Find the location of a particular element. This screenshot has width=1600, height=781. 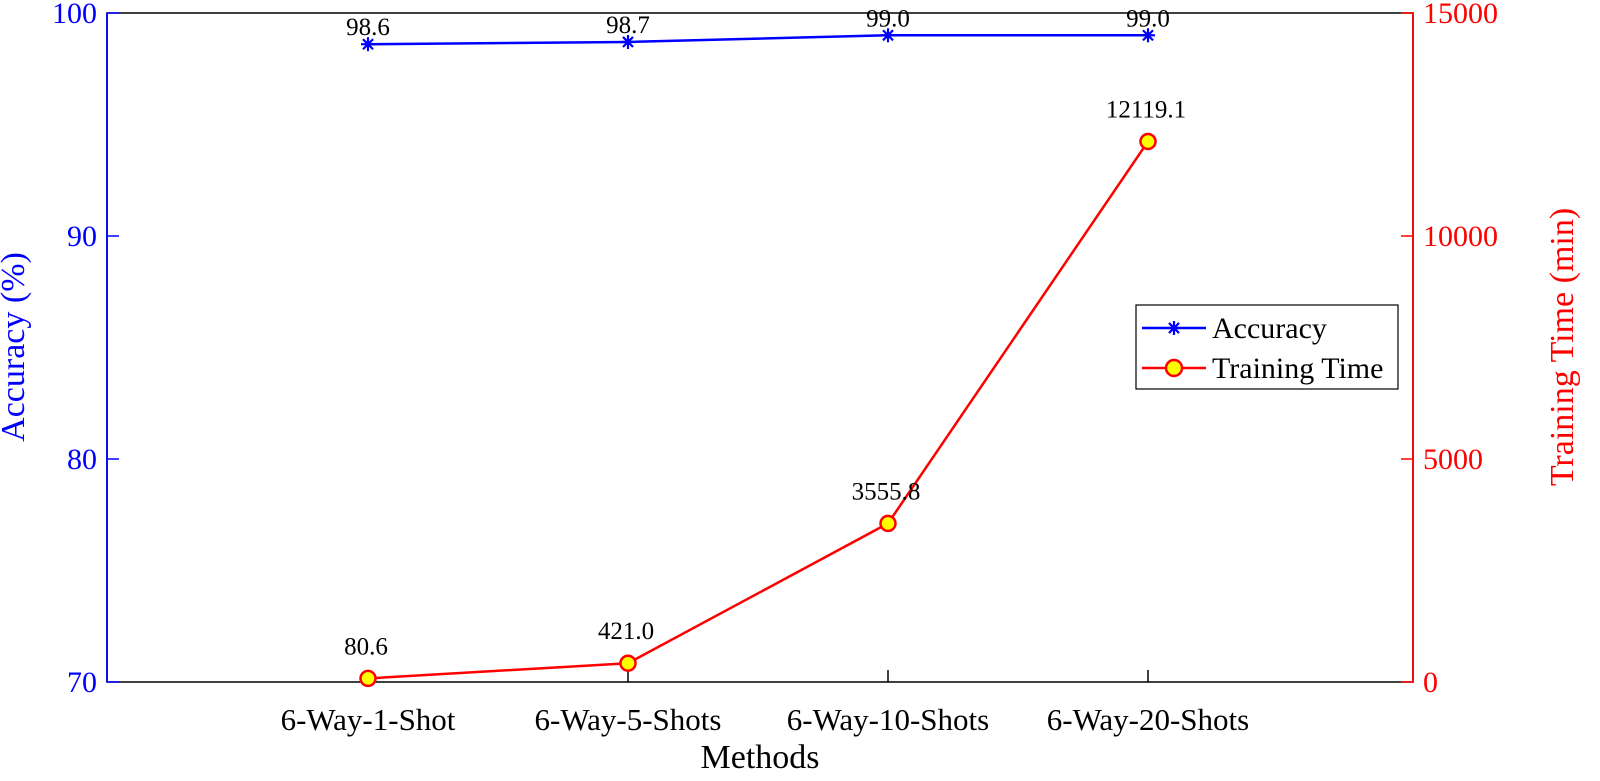

x-tick-label: 6-Way-10-Shots is located at coordinates (888, 719).